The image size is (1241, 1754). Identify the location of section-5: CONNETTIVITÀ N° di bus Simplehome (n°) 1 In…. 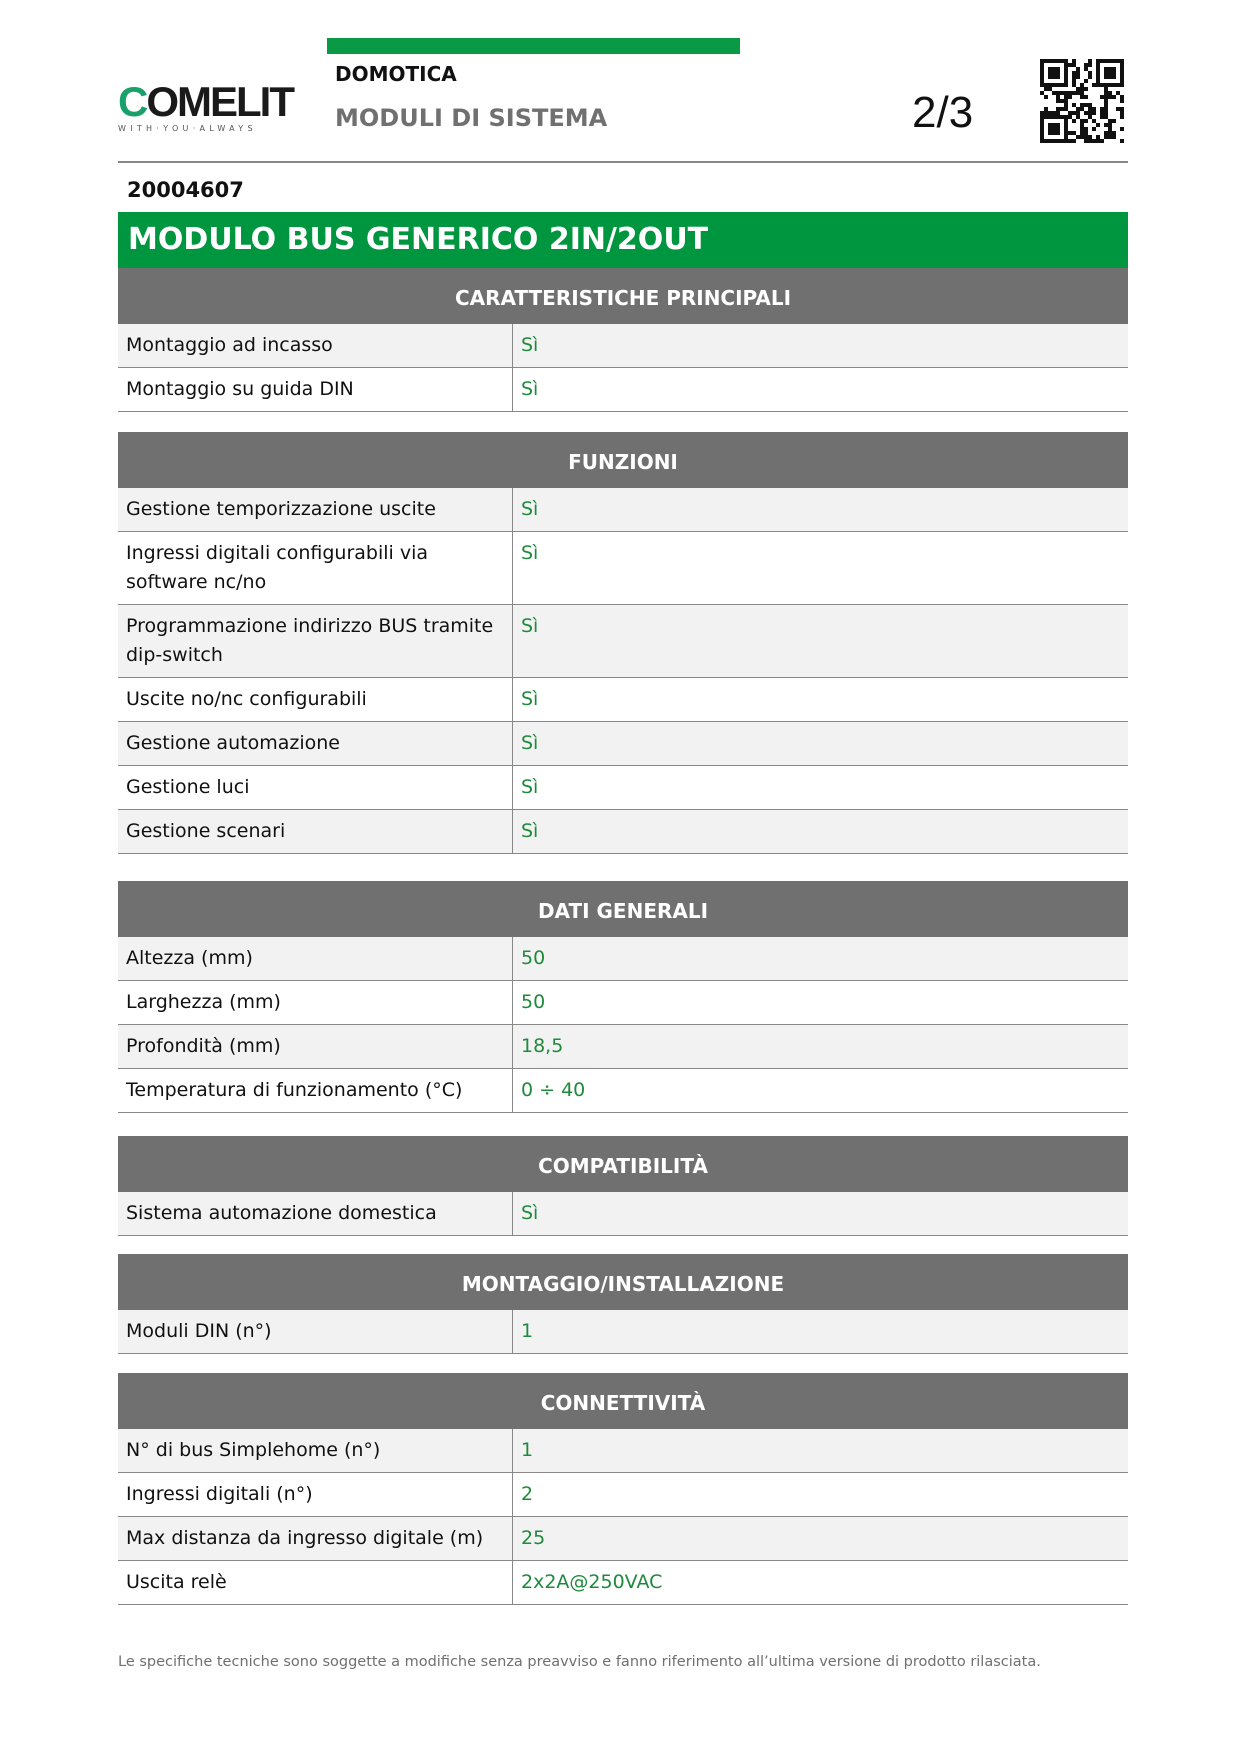
(623, 1489).